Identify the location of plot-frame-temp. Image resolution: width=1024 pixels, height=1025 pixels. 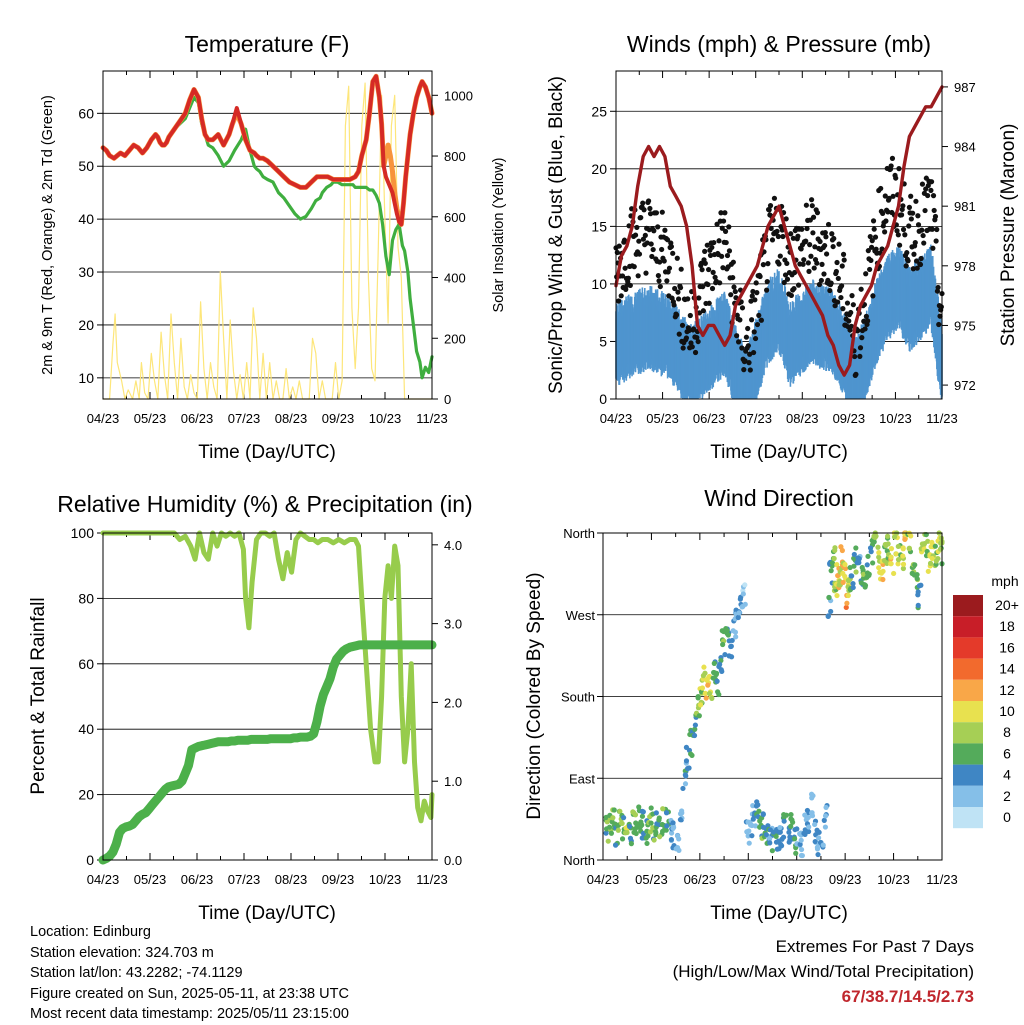
(267, 235).